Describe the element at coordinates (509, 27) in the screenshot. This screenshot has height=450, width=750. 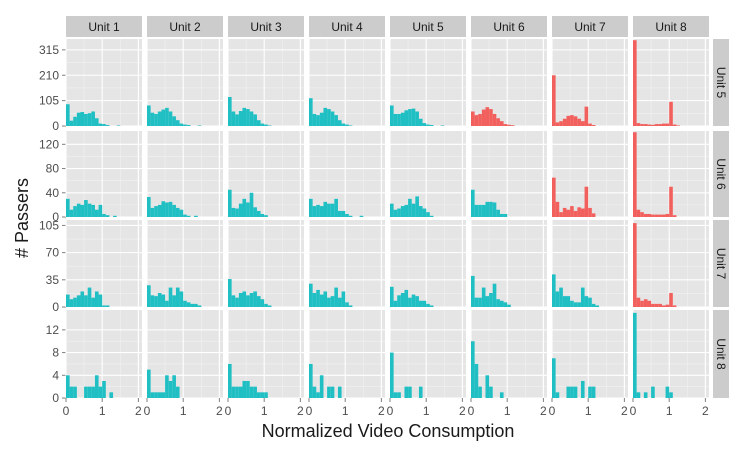
I see `column-strip-label: Unit 6` at that location.